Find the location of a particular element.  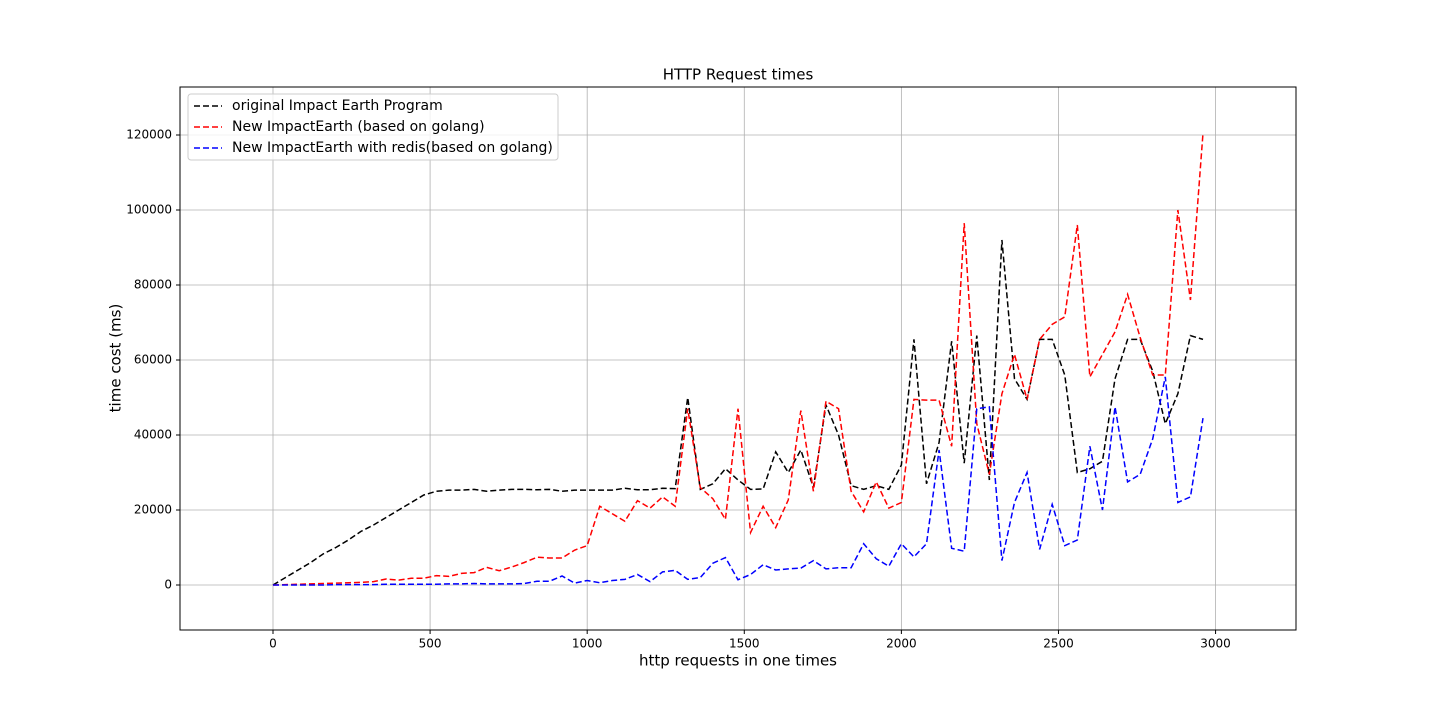

x-tick-label: 1000 is located at coordinates (587, 644).